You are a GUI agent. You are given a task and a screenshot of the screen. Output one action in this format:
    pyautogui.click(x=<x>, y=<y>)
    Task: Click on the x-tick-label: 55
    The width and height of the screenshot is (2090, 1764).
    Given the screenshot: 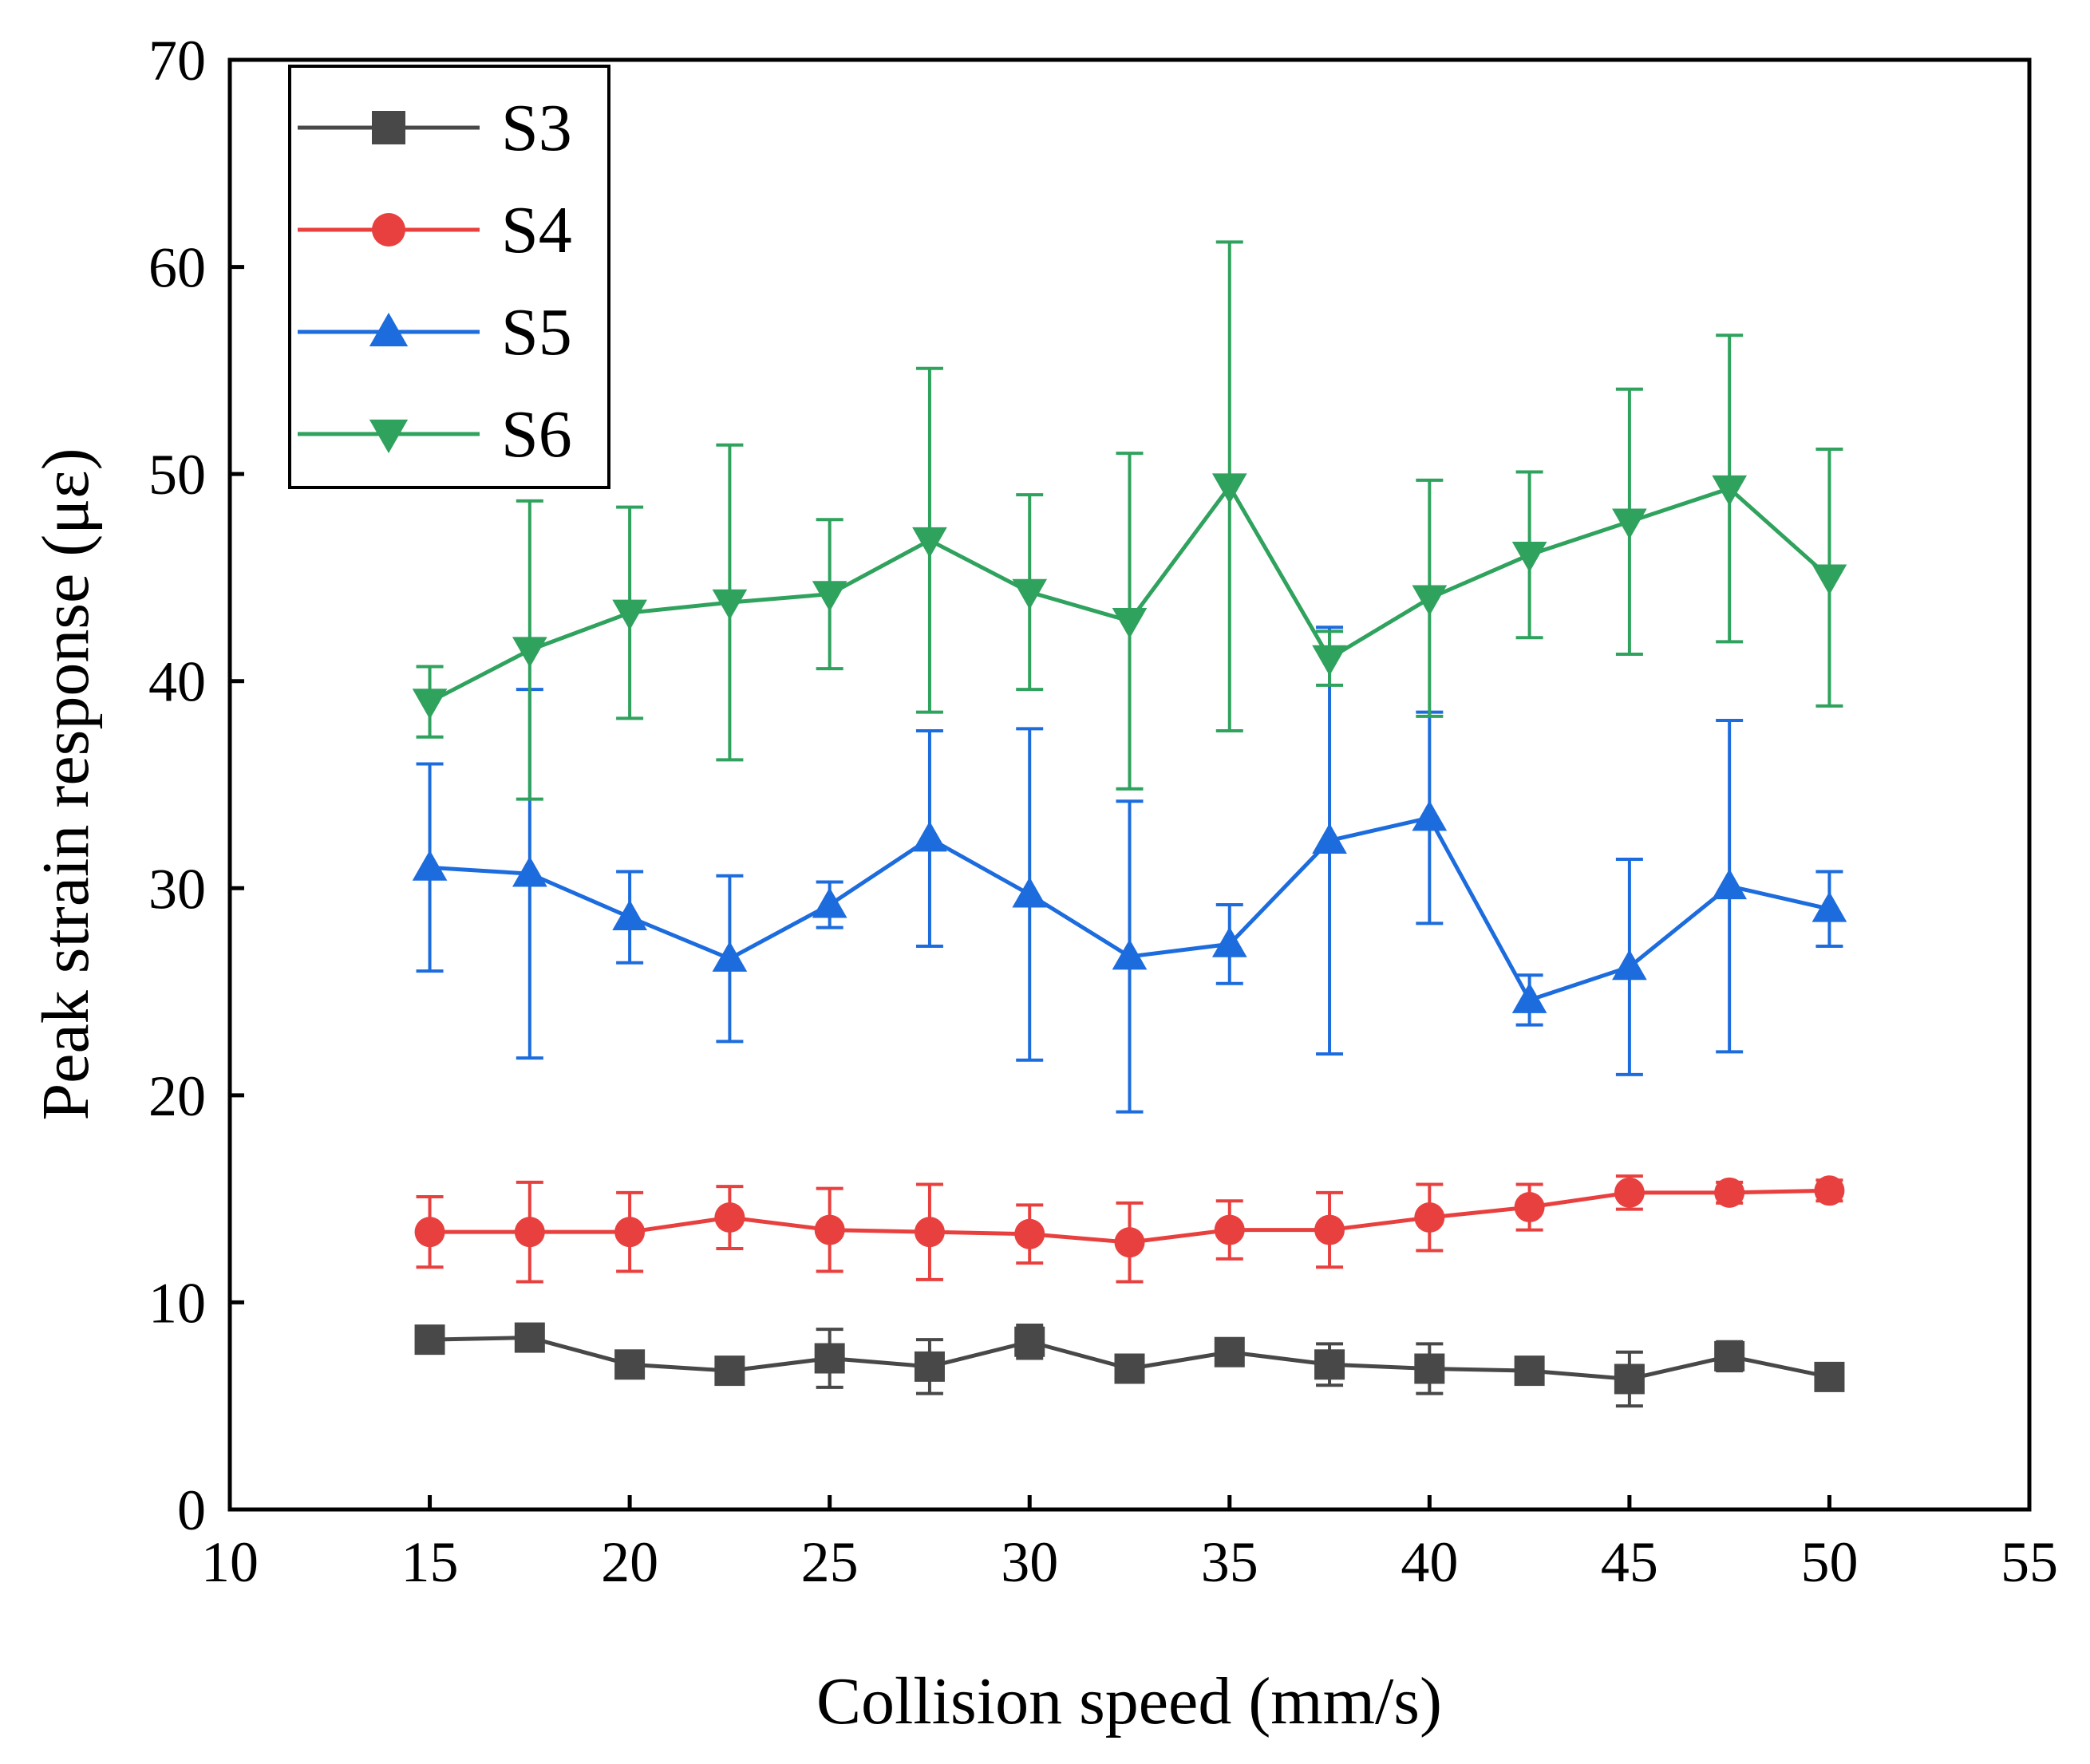 What is the action you would take?
    pyautogui.click(x=2029, y=1562)
    